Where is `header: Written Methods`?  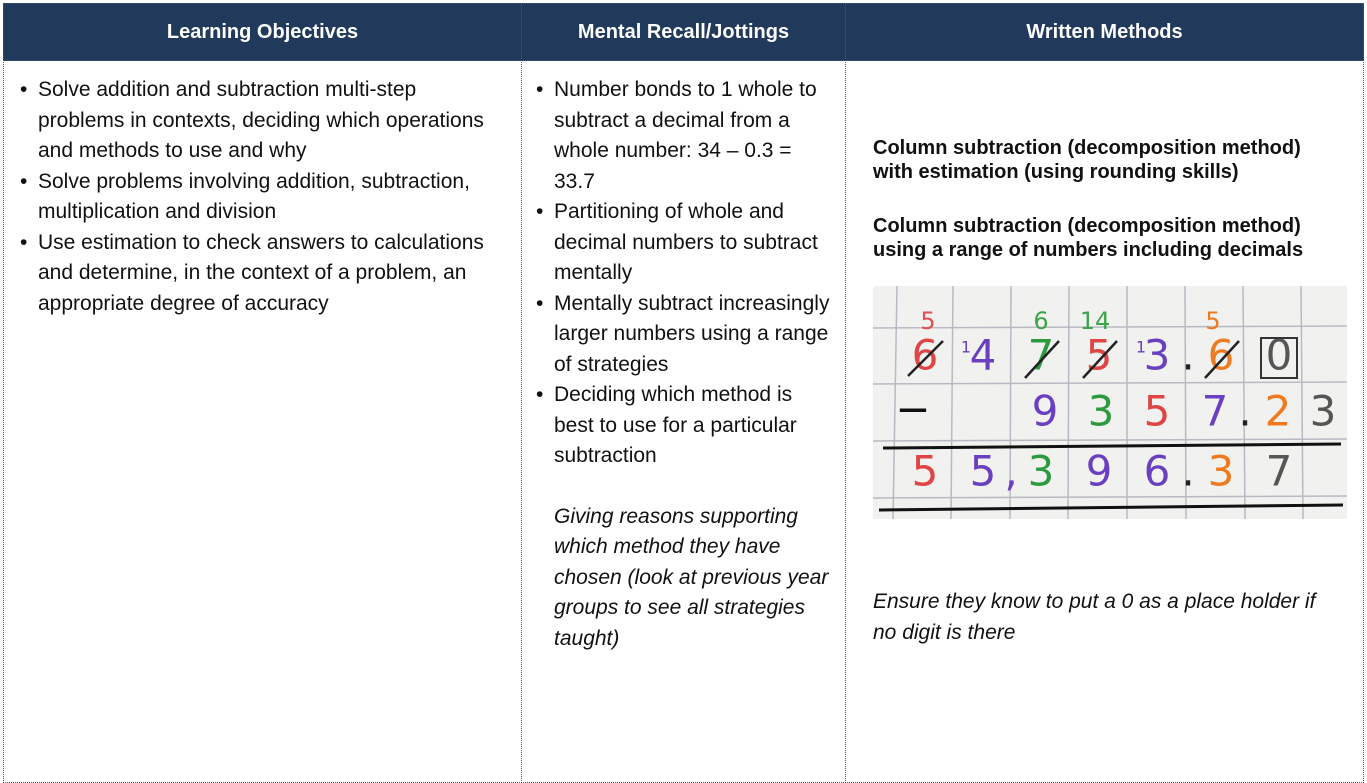 header: Written Methods is located at coordinates (1104, 31).